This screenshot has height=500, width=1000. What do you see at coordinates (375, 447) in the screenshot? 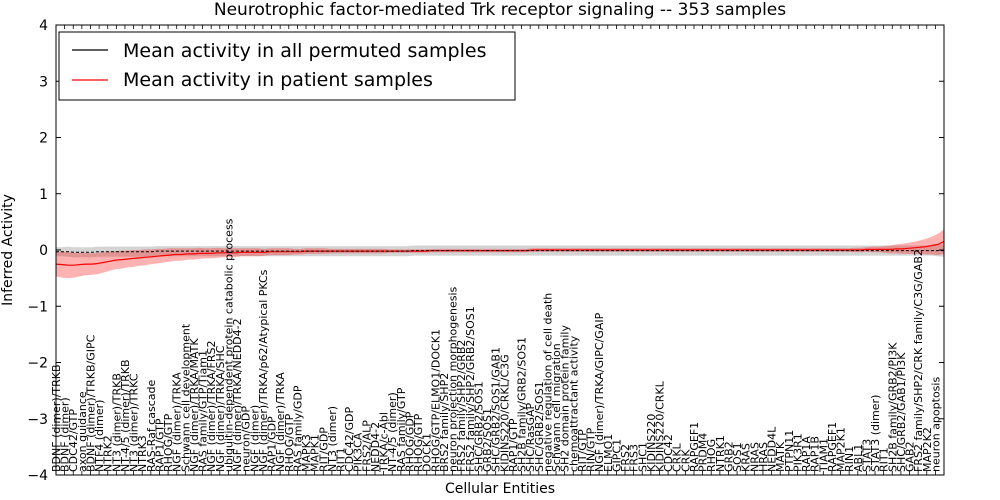
I see `x-tick-label: NEDD4-2` at bounding box center [375, 447].